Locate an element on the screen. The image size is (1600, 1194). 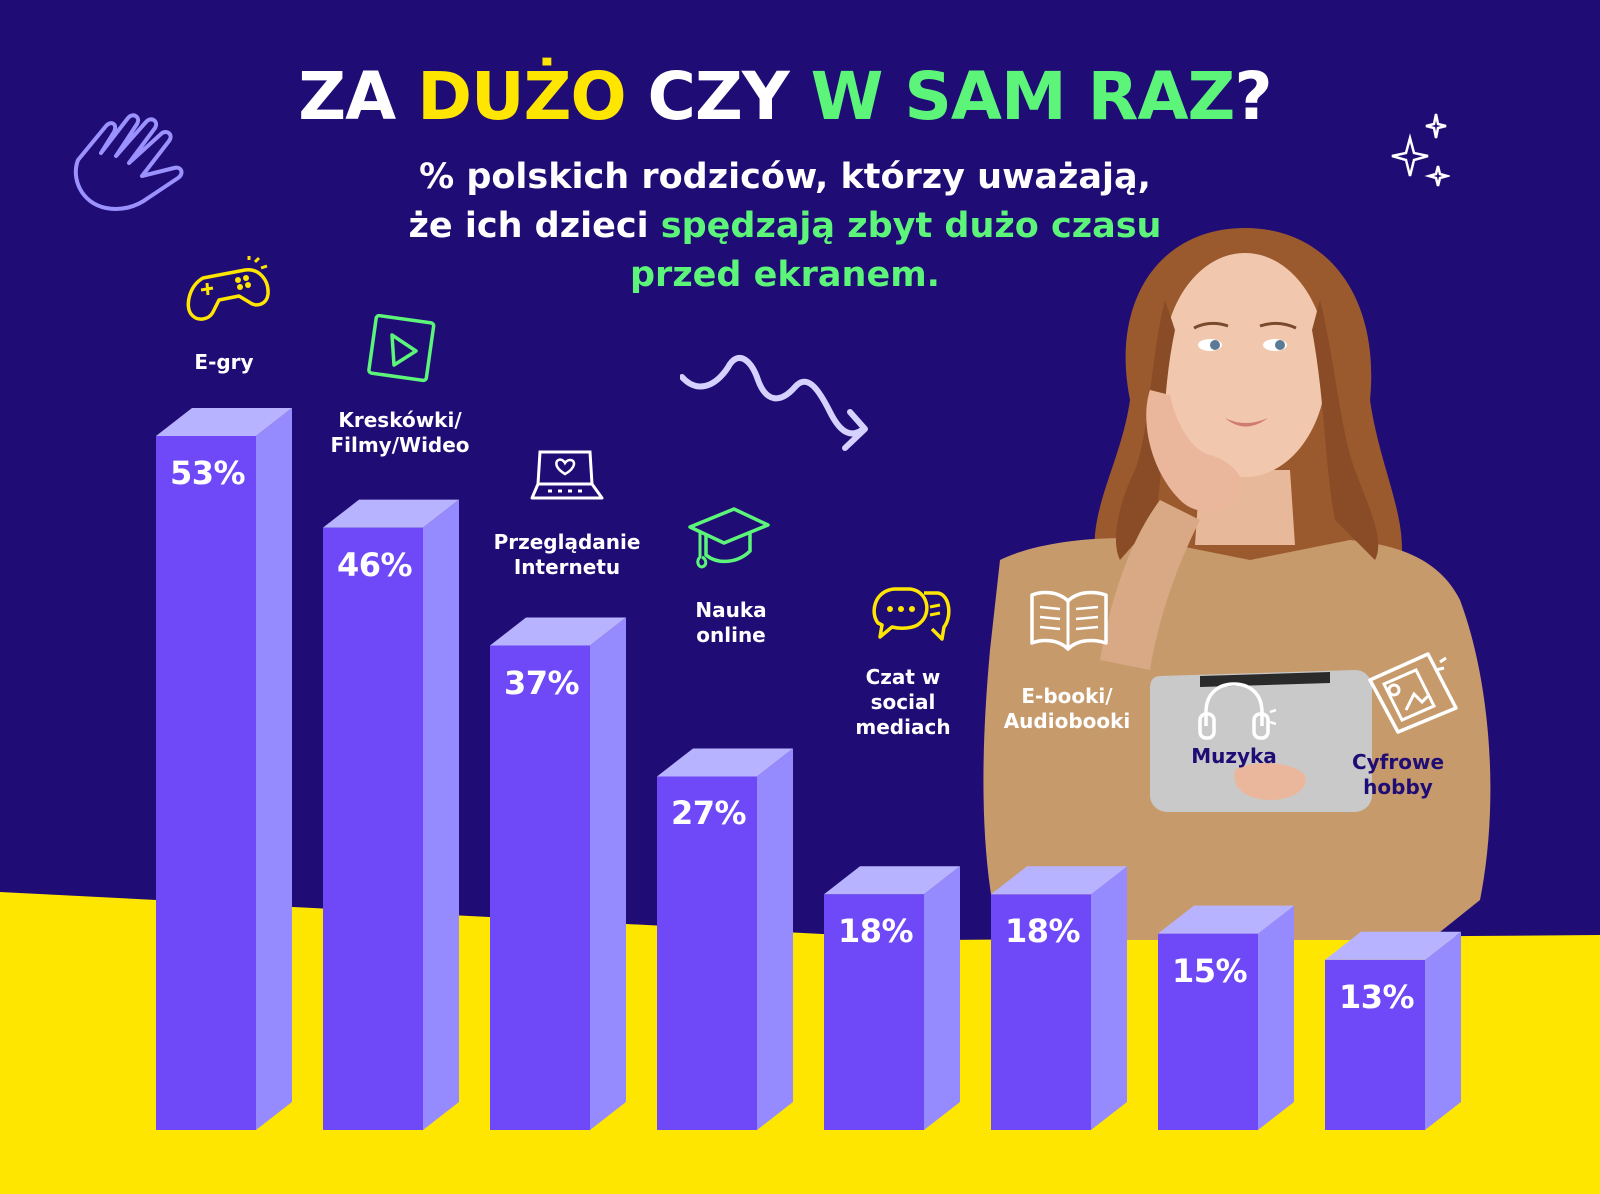
laptop-heart-icon is located at coordinates (567, 475).